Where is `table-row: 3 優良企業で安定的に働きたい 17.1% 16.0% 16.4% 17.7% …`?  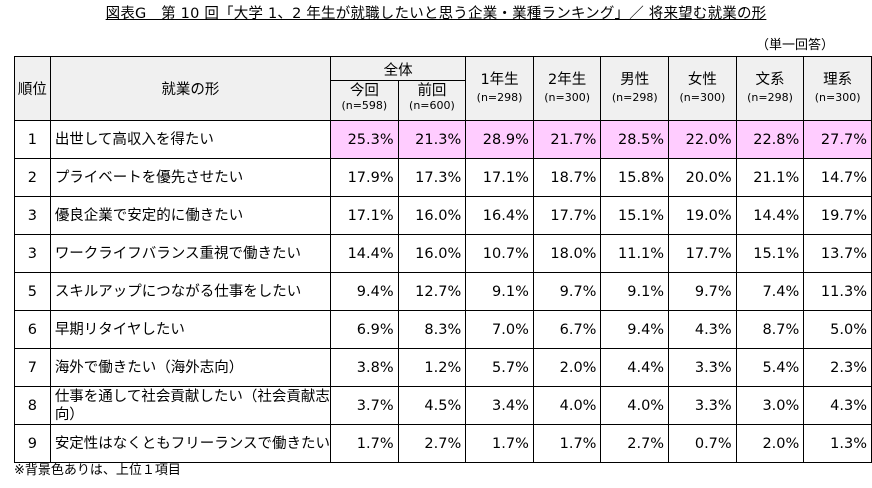
table-row: 3 優良企業で安定的に働きたい 17.1% 16.0% 16.4% 17.7% … is located at coordinates (443, 215).